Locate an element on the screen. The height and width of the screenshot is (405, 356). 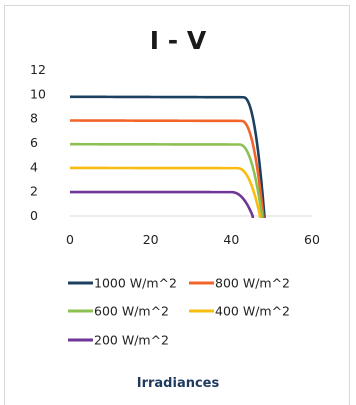
legend-label: 400 W/m^2 is located at coordinates (252, 311).